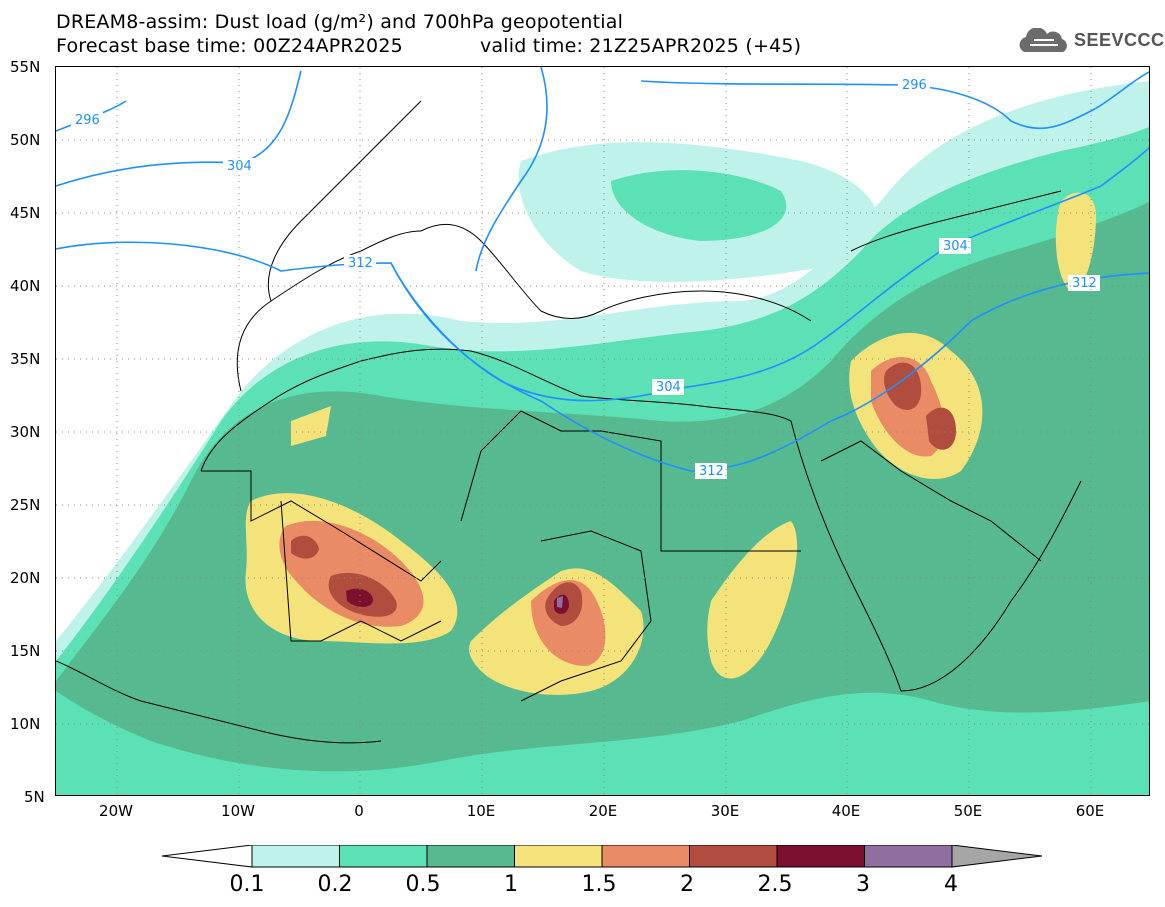 The height and width of the screenshot is (907, 1165). Describe the element at coordinates (25, 359) in the screenshot. I see `lat-label: 35N` at that location.